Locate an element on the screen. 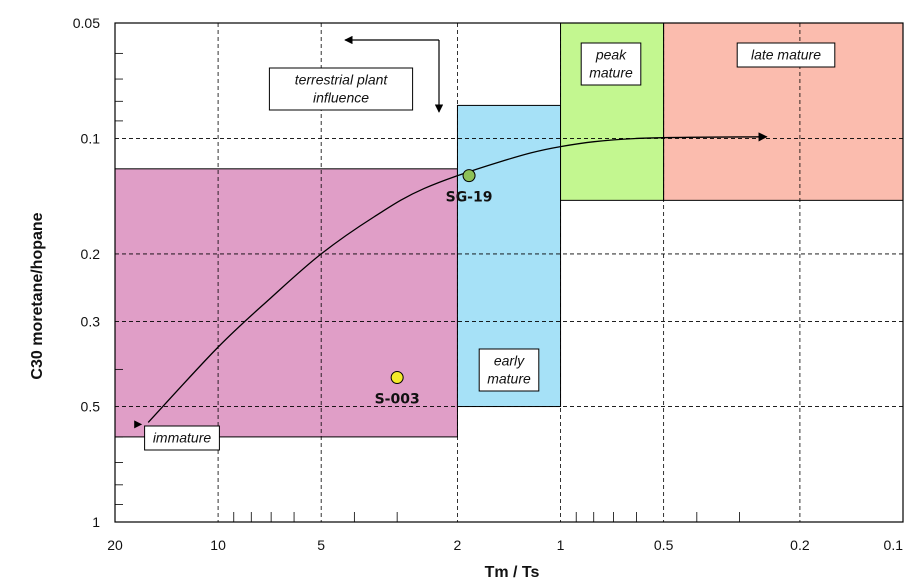 Image resolution: width=906 pixels, height=581 pixels. y-axis-title: C30 moretane/hopane is located at coordinates (37, 295).